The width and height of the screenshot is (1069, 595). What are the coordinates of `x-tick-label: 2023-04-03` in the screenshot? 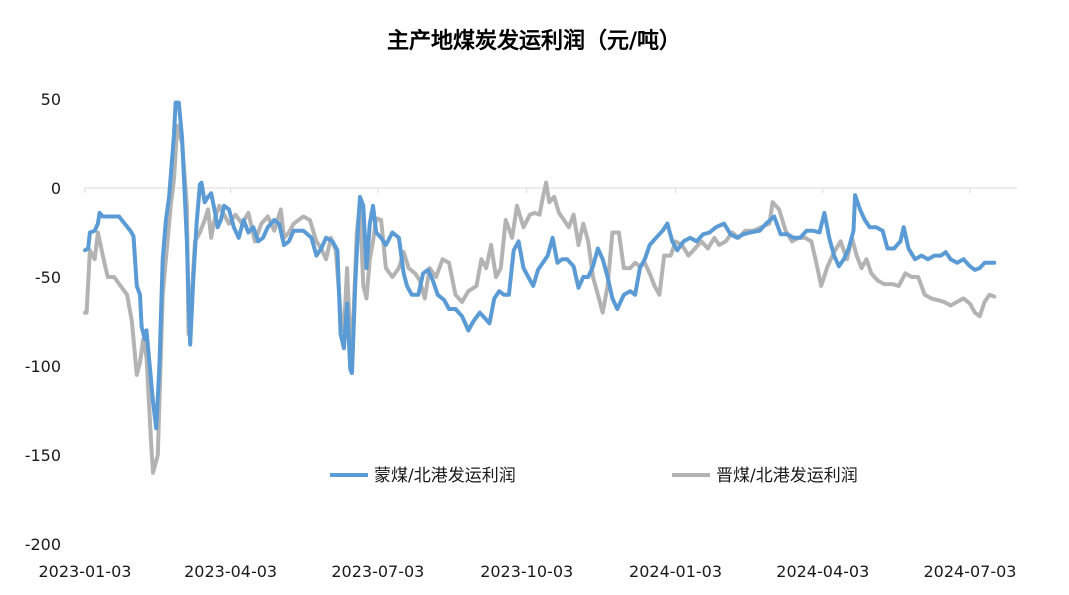 It's located at (230, 571).